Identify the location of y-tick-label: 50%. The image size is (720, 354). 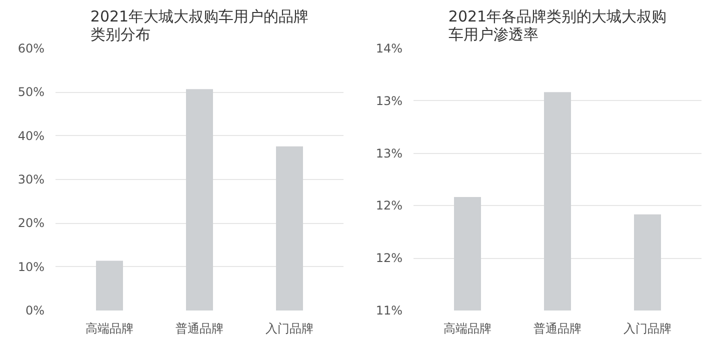
(31, 92).